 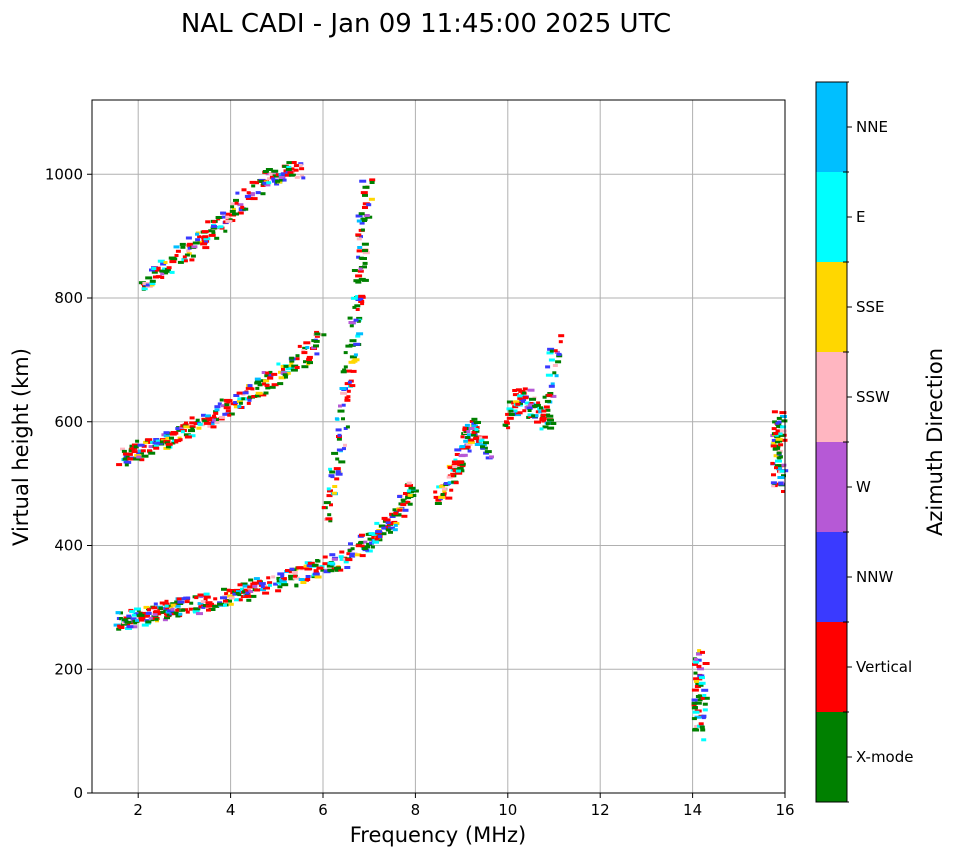 I want to click on x-axis-ticks: 2 4 6 8 10 12 14 16, so click(x=464, y=806).